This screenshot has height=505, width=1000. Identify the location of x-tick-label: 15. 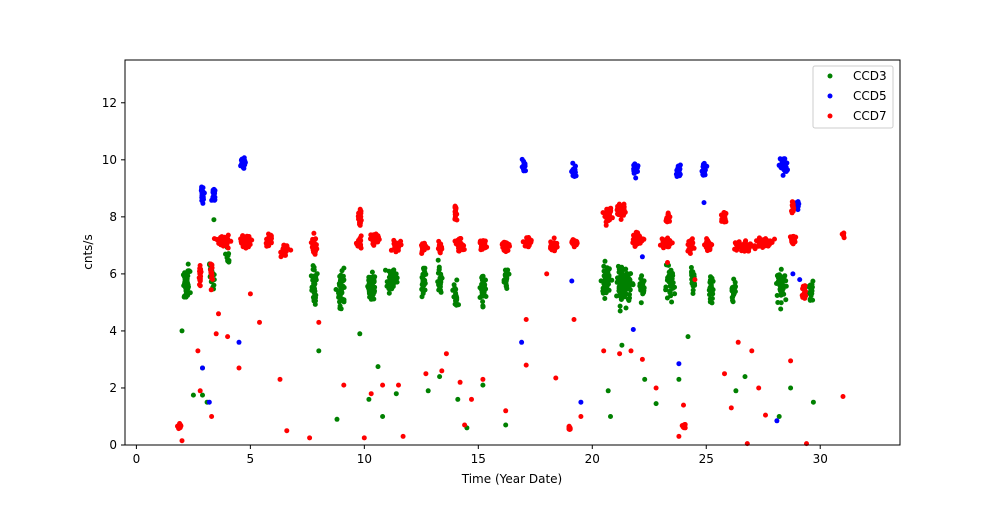
(478, 459).